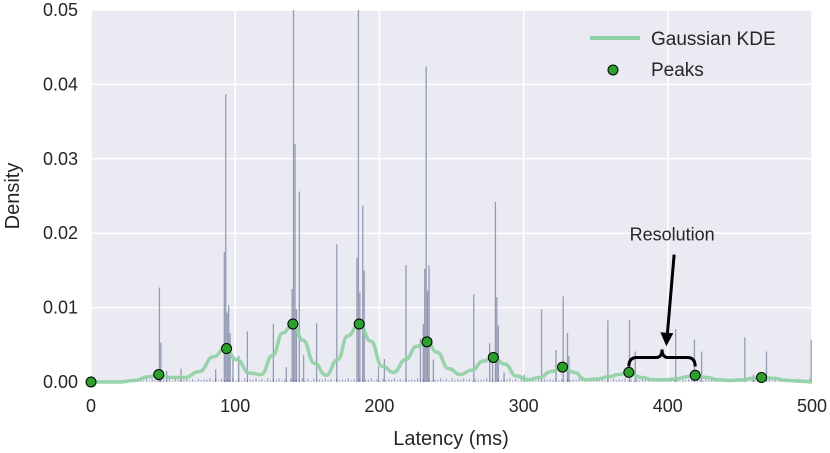 Image resolution: width=830 pixels, height=453 pixels. I want to click on y-tick-label: 0.04, so click(60, 84).